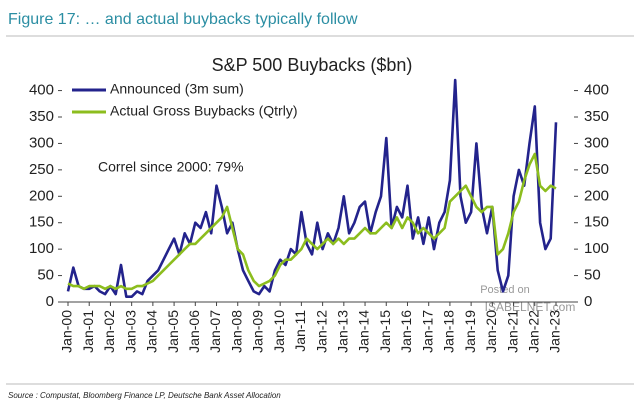 The image size is (640, 416). Describe the element at coordinates (194, 331) in the screenshot. I see `x-tick-label: Jan-06` at that location.